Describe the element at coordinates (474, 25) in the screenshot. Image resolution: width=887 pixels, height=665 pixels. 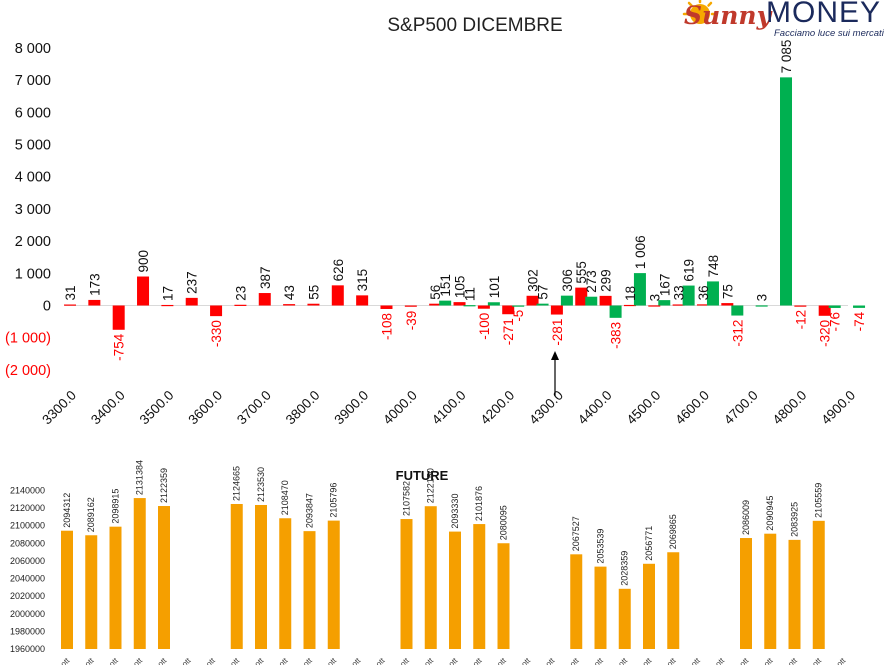
I see `chart-title: S&P500 DICEMBRE` at that location.